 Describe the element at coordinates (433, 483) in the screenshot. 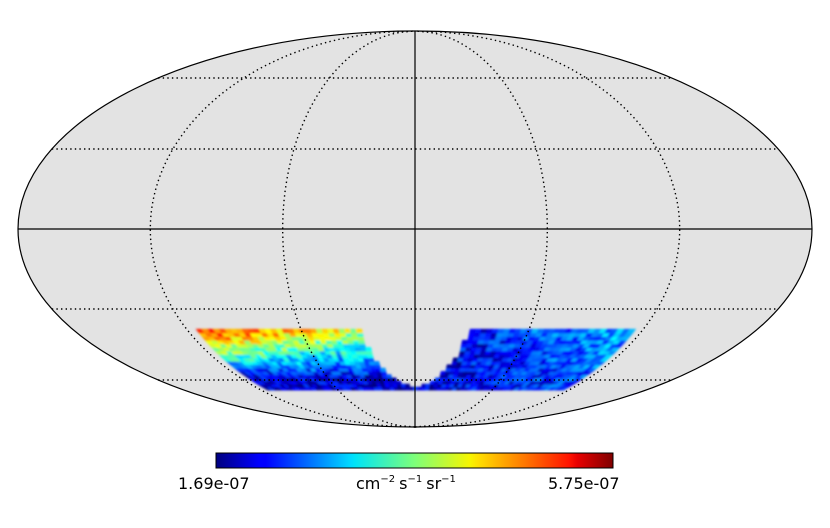

I see `unit-base-sr: sr` at that location.